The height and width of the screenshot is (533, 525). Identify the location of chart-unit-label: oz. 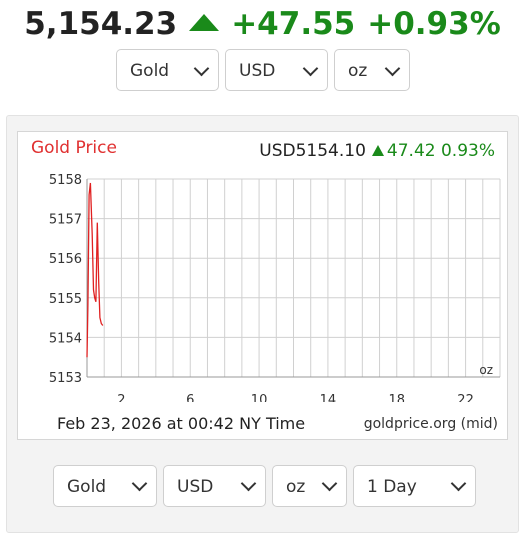
(486, 370).